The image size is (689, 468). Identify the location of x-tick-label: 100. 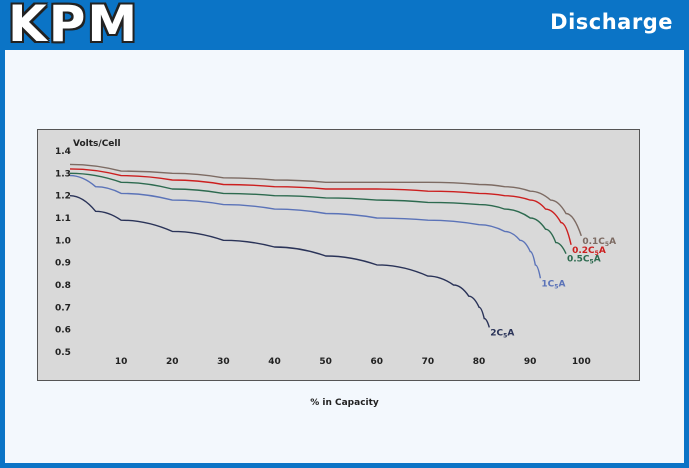
(581, 362).